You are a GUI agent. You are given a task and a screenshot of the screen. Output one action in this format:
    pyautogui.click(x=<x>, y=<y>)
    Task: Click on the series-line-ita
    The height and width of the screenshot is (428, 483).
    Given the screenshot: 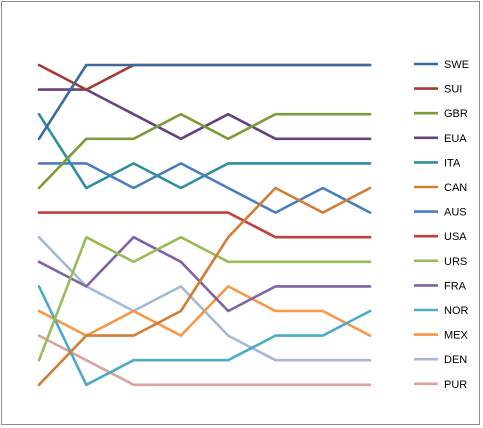 What is the action you would take?
    pyautogui.click(x=204, y=151)
    